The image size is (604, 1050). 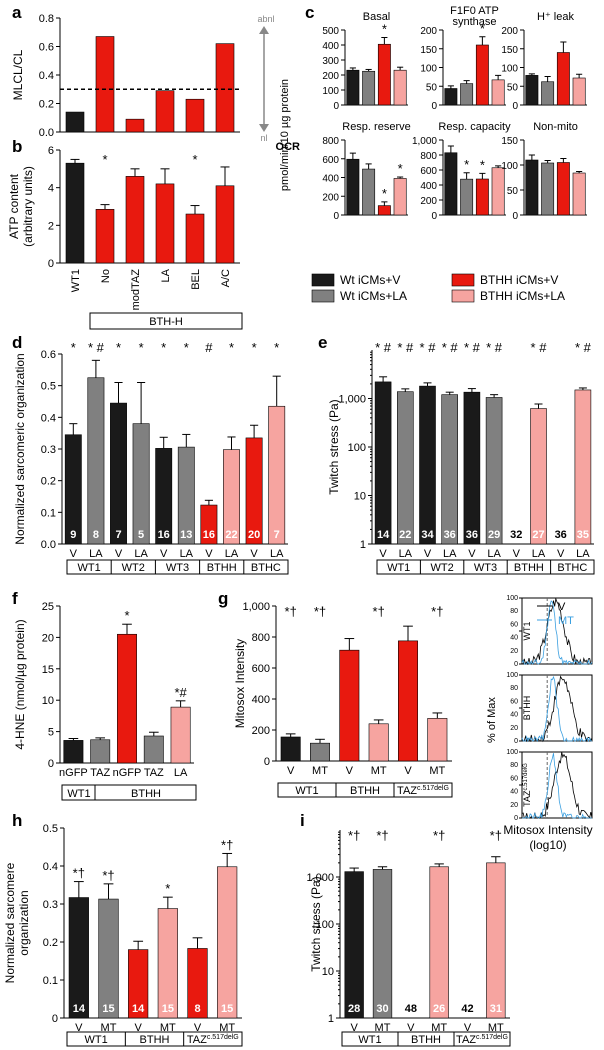 What do you see at coordinates (167, 888) in the screenshot?
I see `sig-mark-h: *` at bounding box center [167, 888].